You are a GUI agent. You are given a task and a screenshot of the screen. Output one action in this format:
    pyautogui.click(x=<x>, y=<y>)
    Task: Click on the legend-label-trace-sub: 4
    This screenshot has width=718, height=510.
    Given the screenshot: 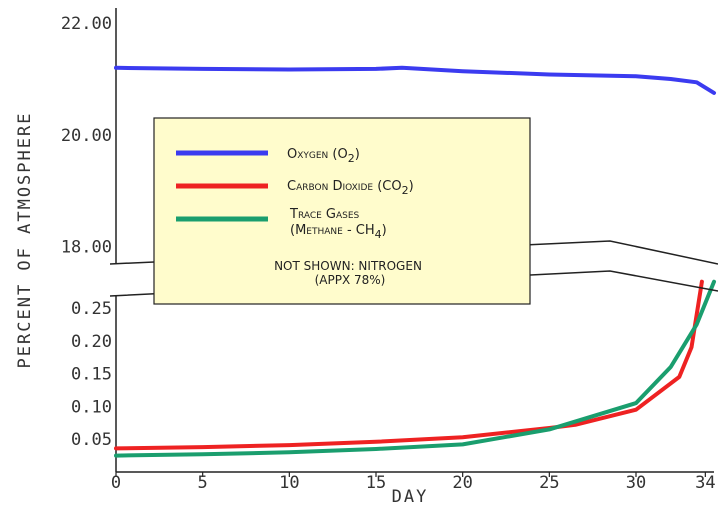 What is the action you would take?
    pyautogui.click(x=378, y=234)
    